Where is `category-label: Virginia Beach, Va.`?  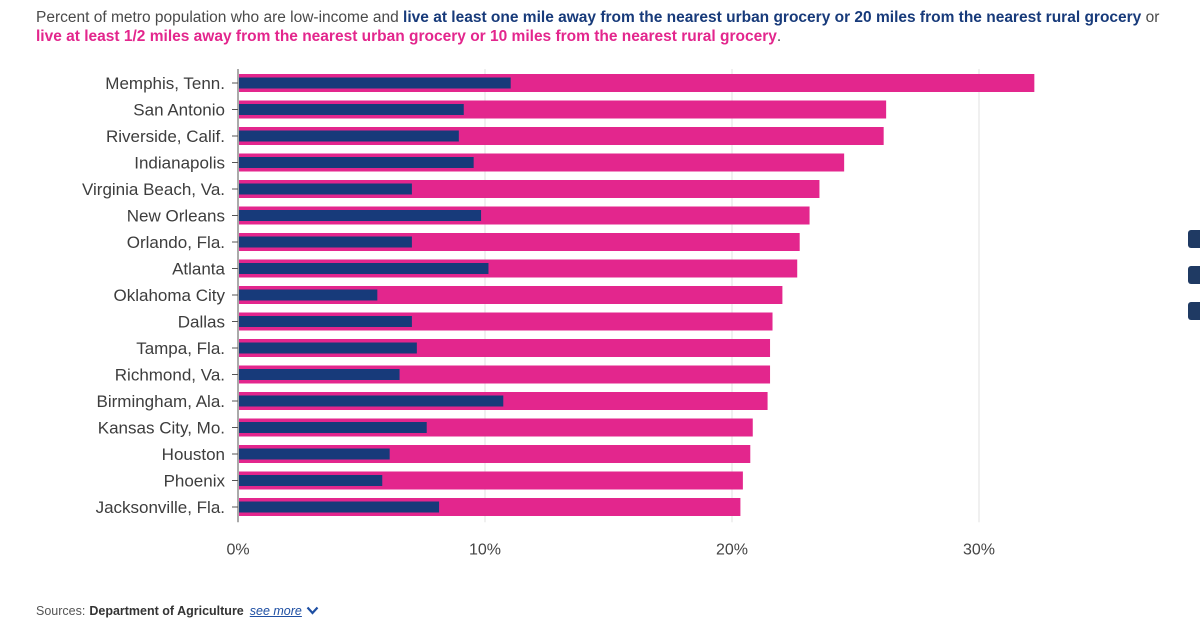
category-label: Virginia Beach, Va. is located at coordinates (153, 189).